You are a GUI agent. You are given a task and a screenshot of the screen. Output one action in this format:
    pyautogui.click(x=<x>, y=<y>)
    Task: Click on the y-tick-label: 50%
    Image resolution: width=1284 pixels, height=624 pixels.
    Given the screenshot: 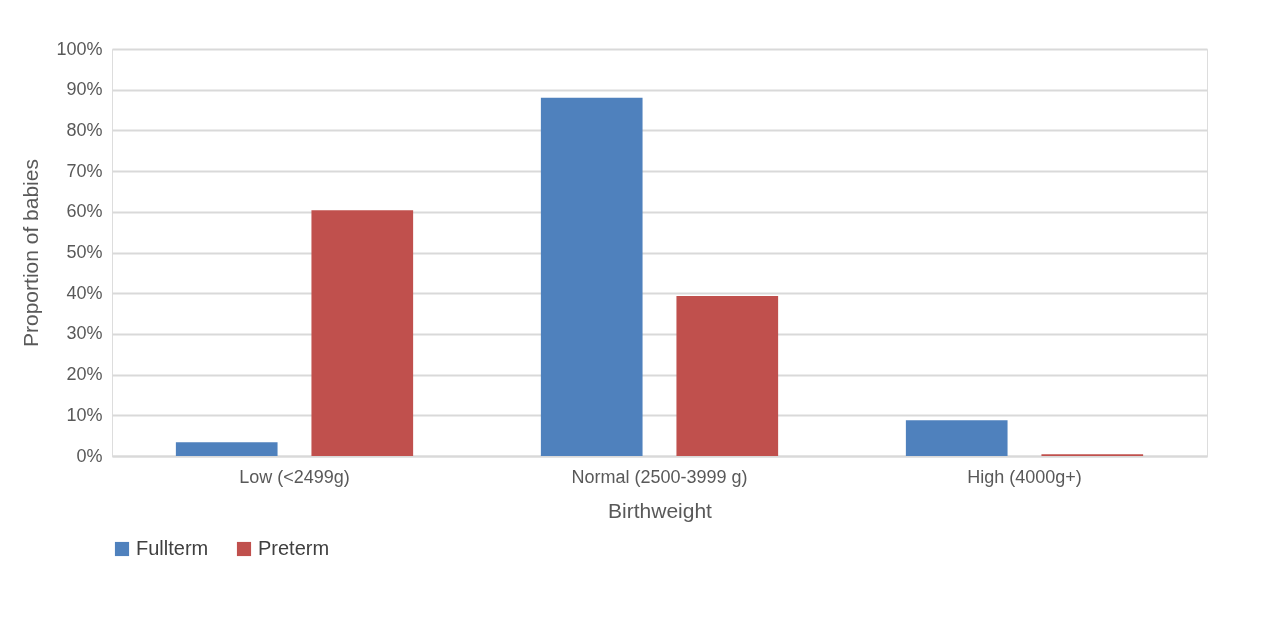 What is the action you would take?
    pyautogui.click(x=84, y=252)
    